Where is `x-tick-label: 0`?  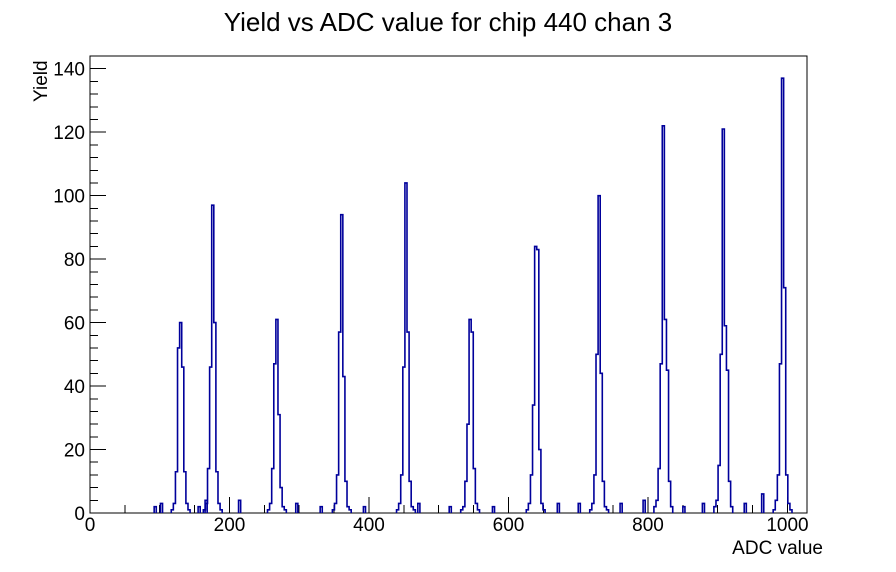
x-tick-label: 0 is located at coordinates (90, 525).